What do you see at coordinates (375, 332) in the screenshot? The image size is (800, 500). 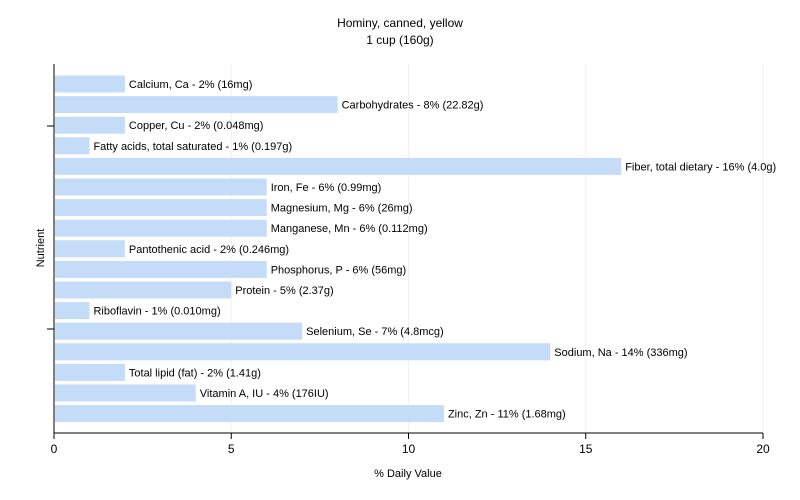 I see `bar-data-label: Selenium, Se - 7% (4.8mcg)` at bounding box center [375, 332].